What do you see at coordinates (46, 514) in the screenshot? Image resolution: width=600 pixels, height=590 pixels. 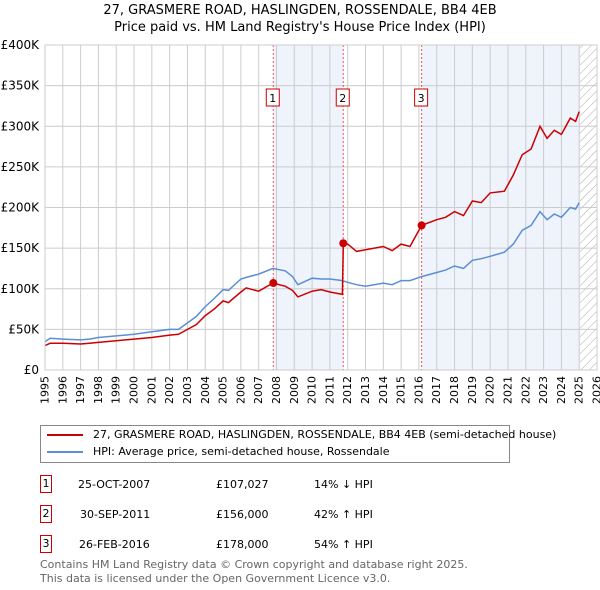 I see `sale-badge: 2` at bounding box center [46, 514].